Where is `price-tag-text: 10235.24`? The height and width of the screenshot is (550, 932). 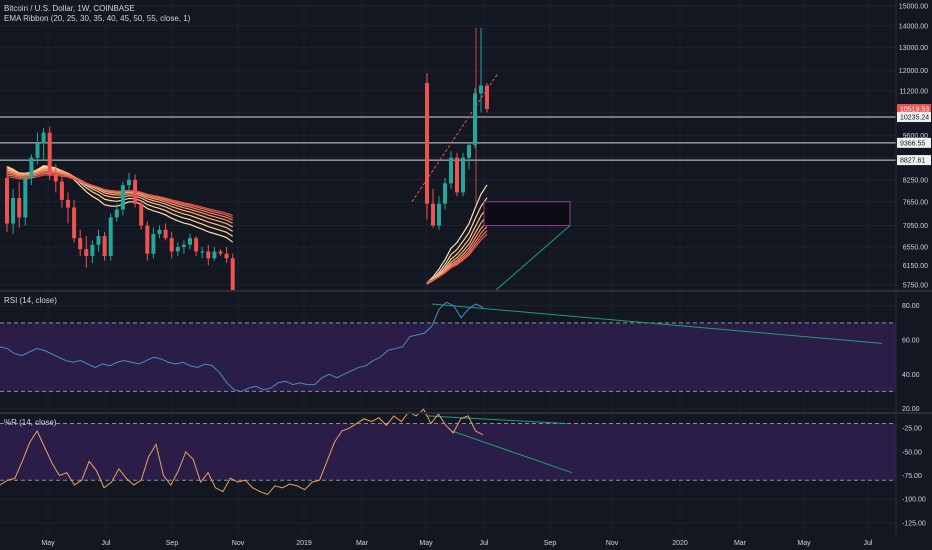
price-tag-text: 10235.24 is located at coordinates (914, 118).